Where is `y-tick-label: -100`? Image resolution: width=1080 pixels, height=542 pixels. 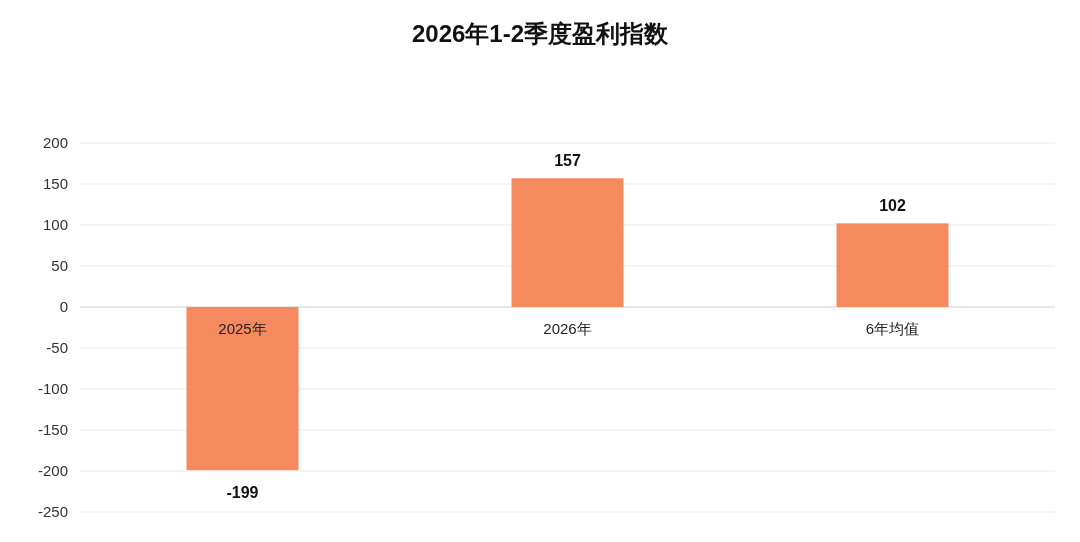
y-tick-label: -100 is located at coordinates (52, 388).